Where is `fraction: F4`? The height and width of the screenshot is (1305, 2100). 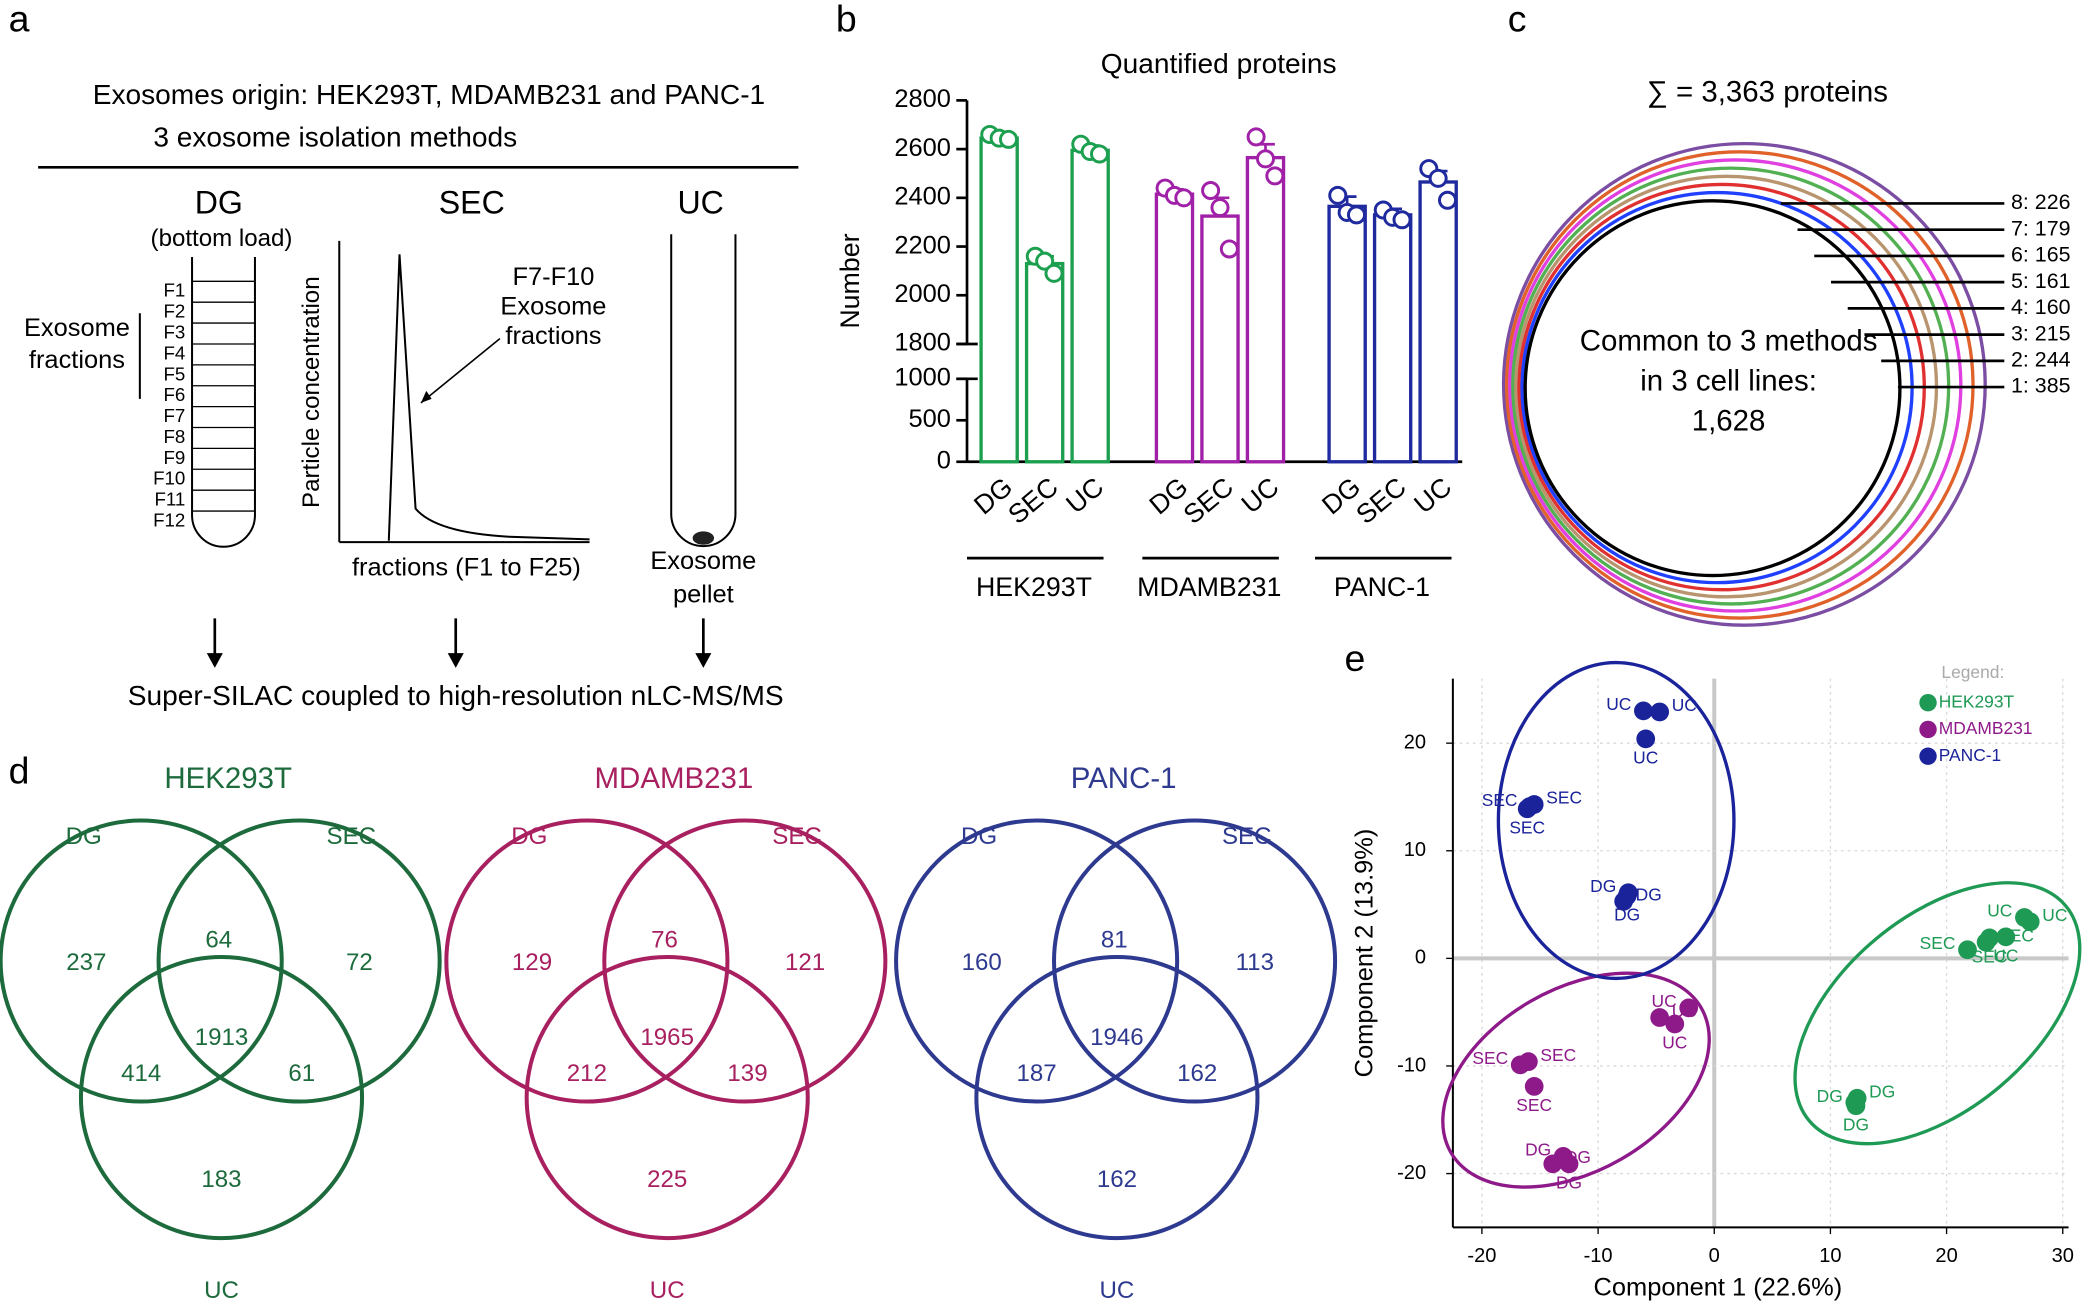 fraction: F4 is located at coordinates (174, 352).